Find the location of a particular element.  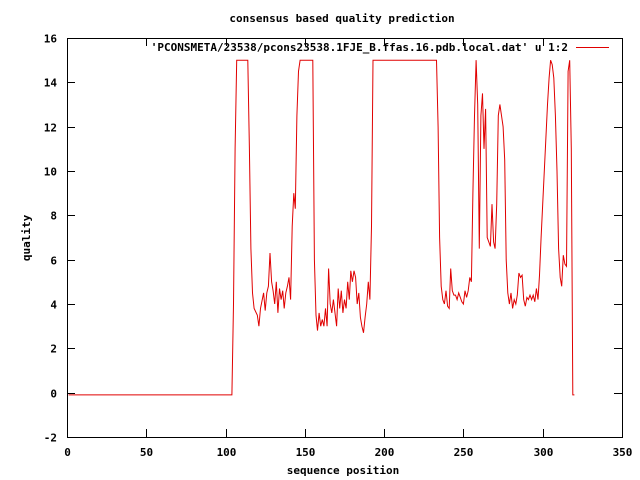

y-tick-label: 4 is located at coordinates (53, 305).